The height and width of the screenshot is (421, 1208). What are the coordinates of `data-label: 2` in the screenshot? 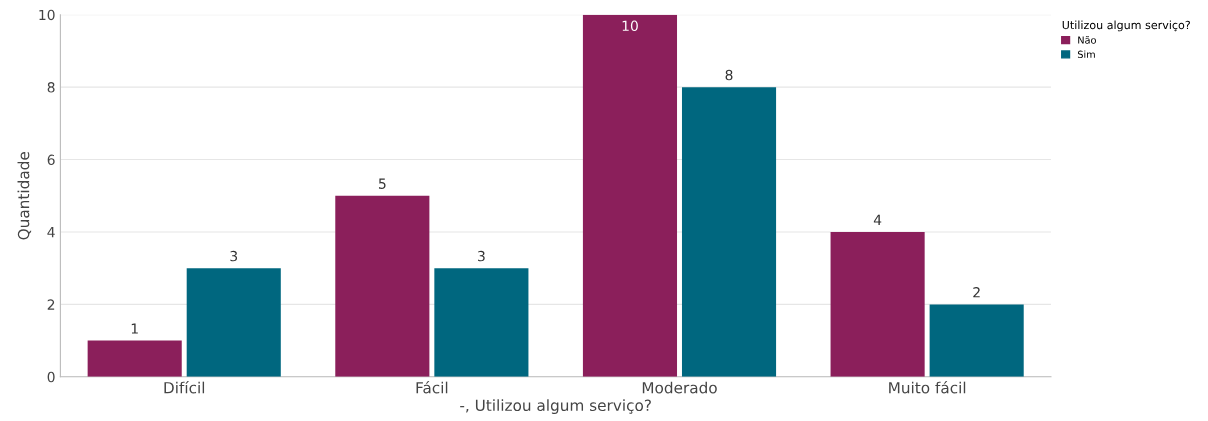 It's located at (976, 292).